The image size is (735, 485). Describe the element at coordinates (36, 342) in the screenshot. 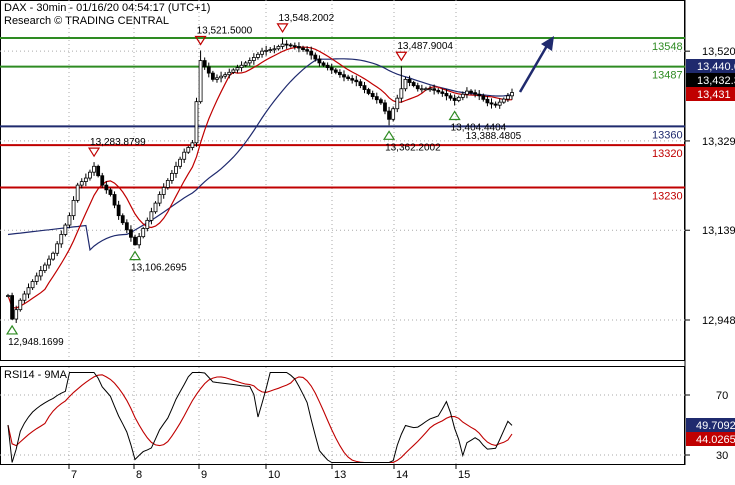

I see `swing-low-label: 12,948.1699` at that location.